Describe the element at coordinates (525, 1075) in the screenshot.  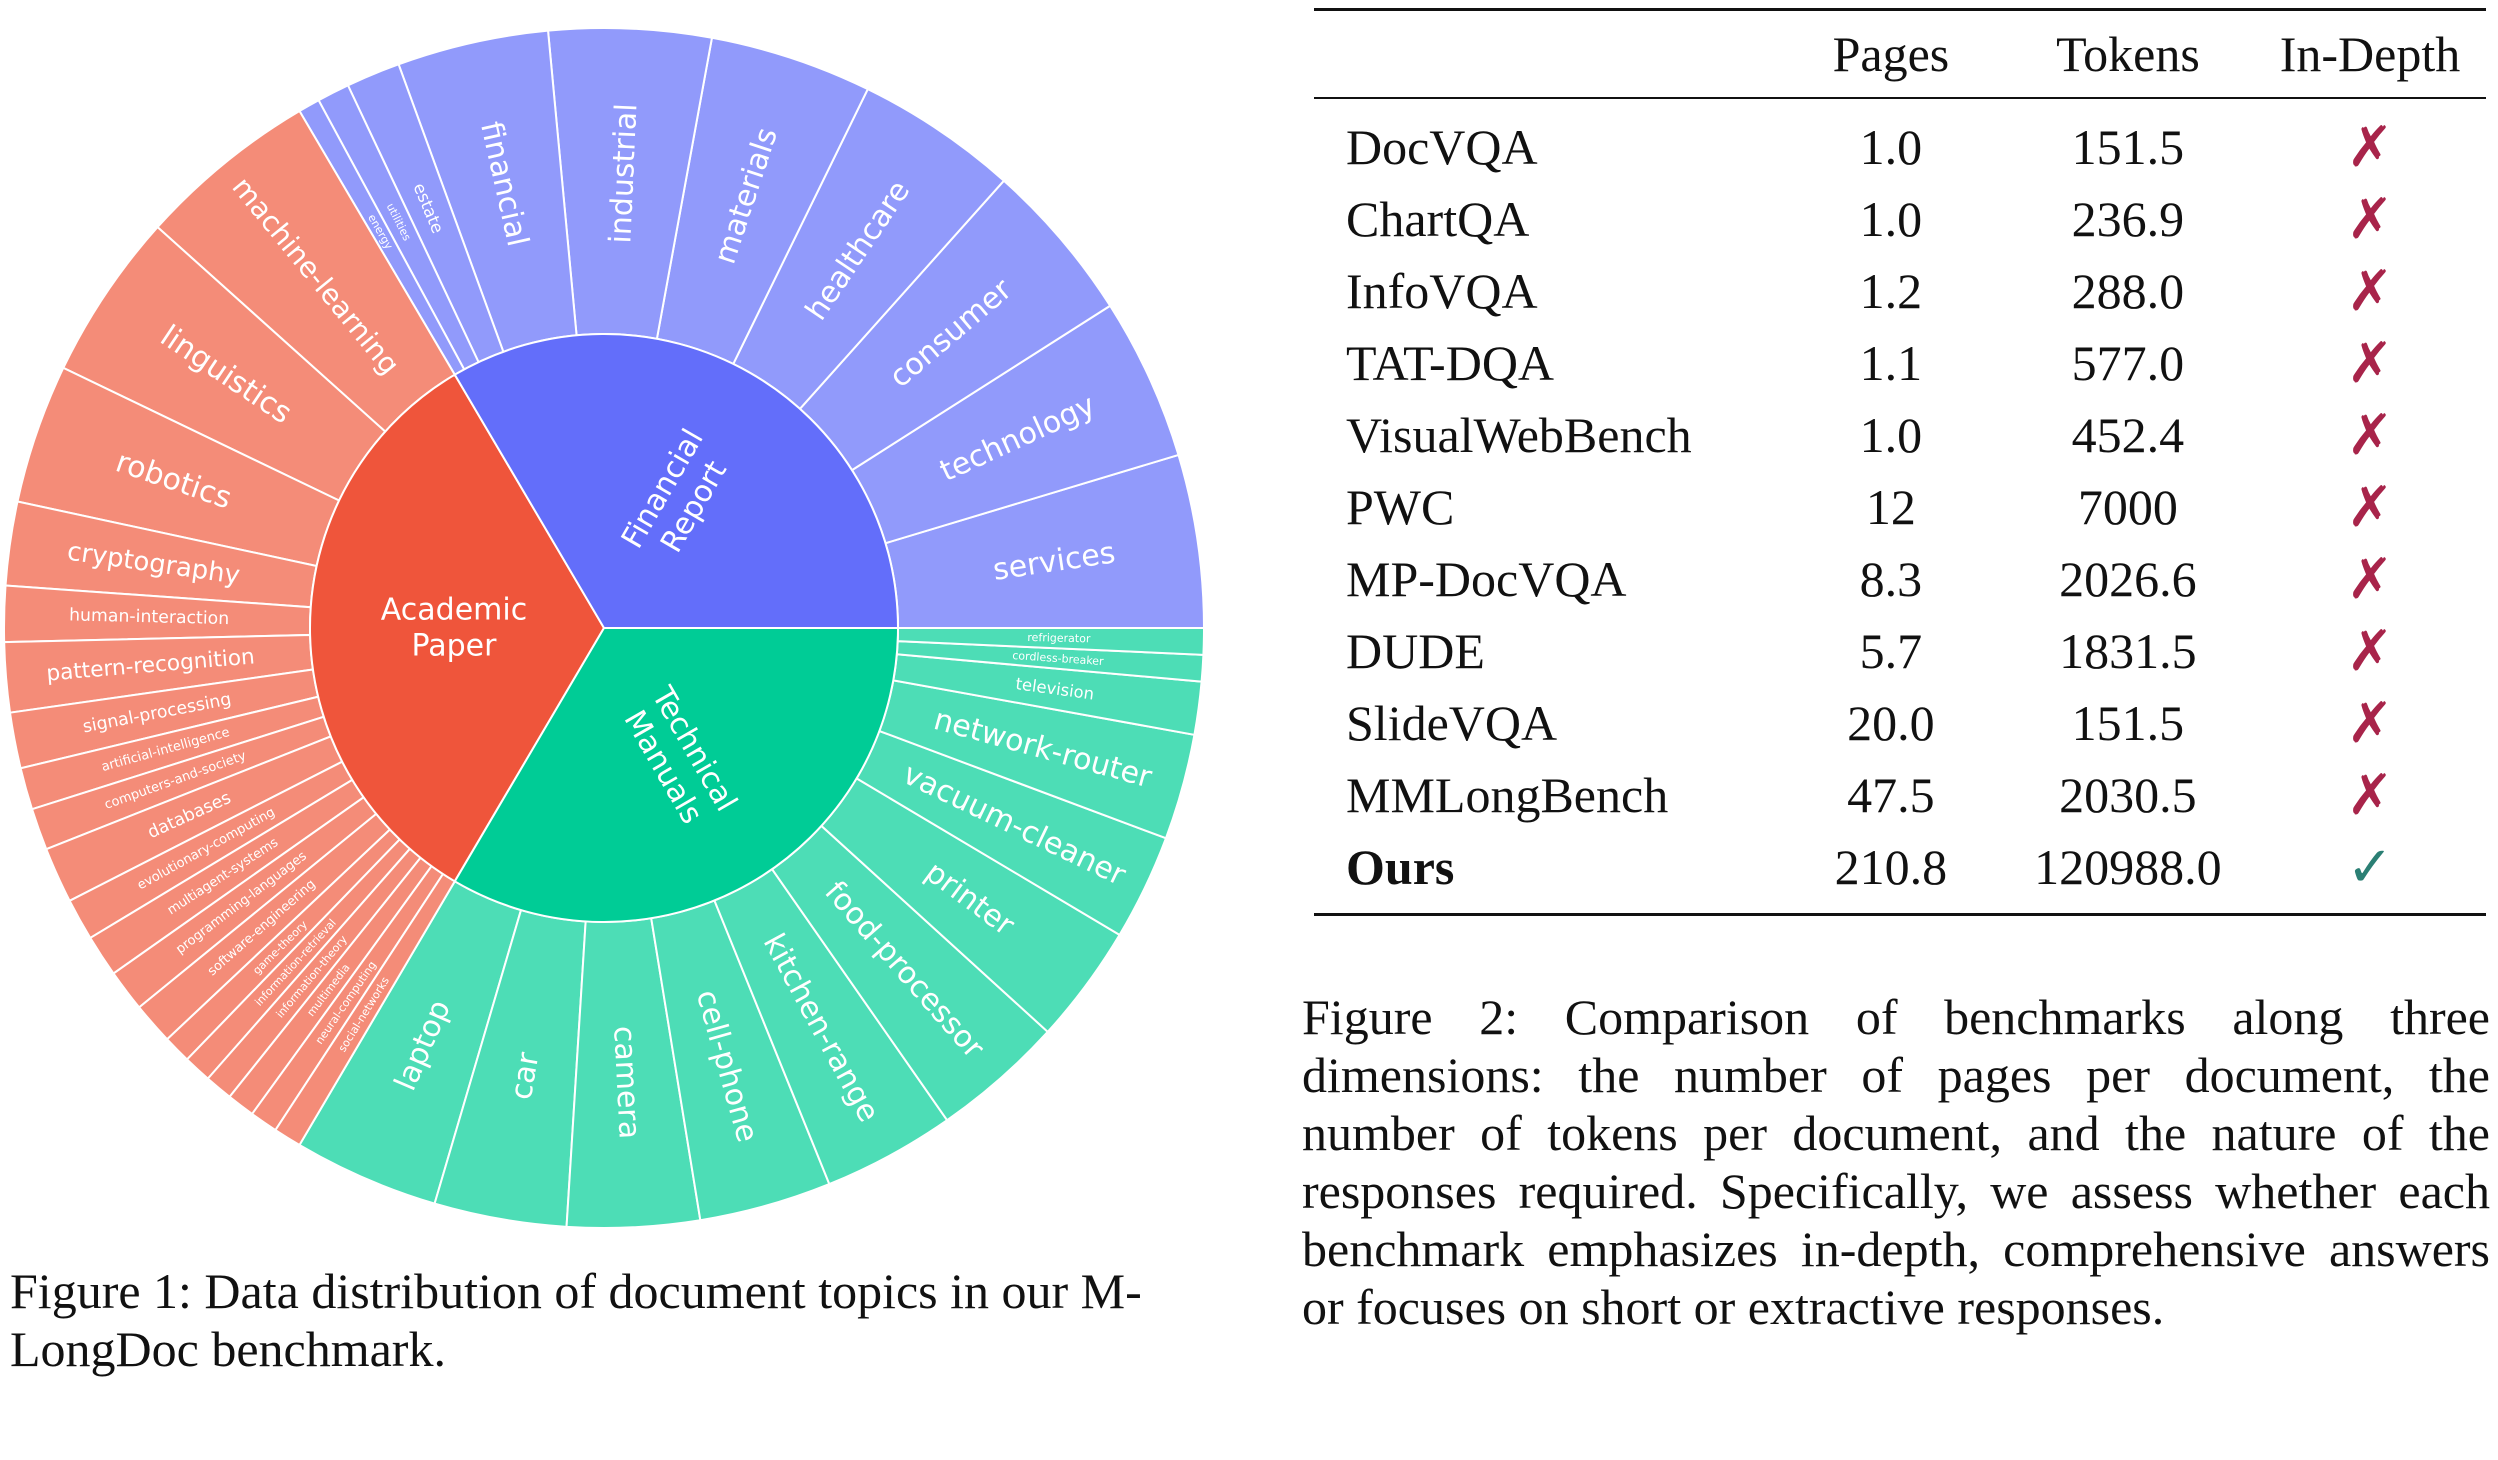
I see `sunburst-outer-label: car` at that location.